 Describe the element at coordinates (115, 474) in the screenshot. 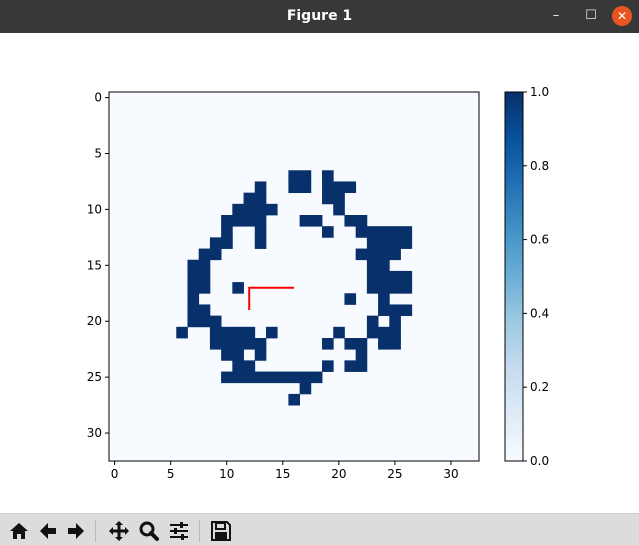

I see `x-tick-label: 0` at that location.